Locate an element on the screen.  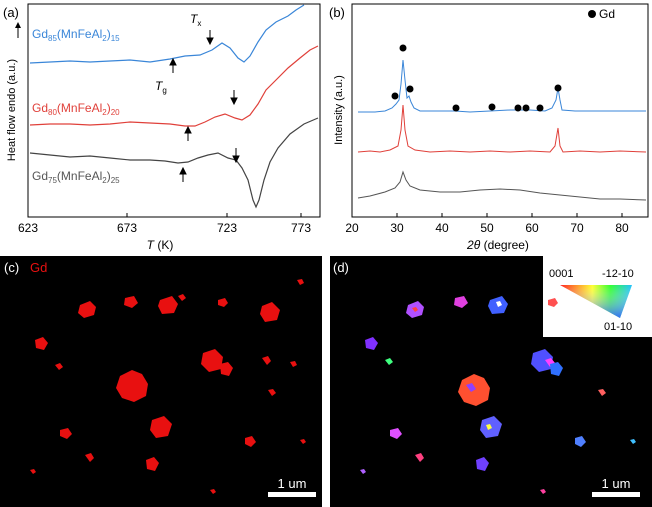
panel-d-label: (d) is located at coordinates (341, 267).